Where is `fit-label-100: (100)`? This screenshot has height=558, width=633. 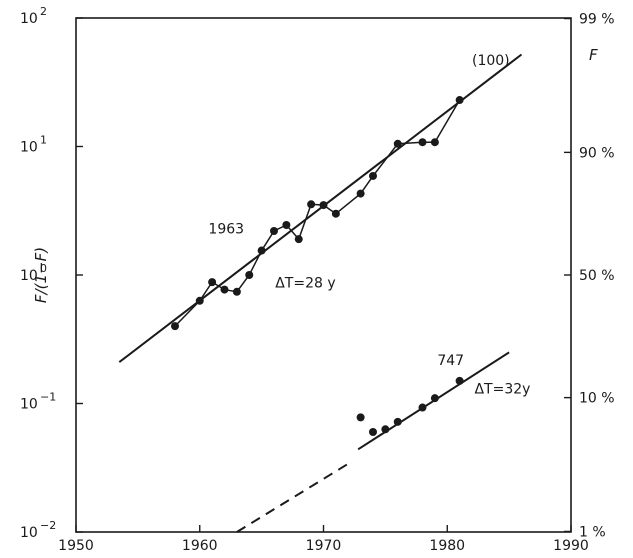 fit-label-100: (100) is located at coordinates (491, 61).